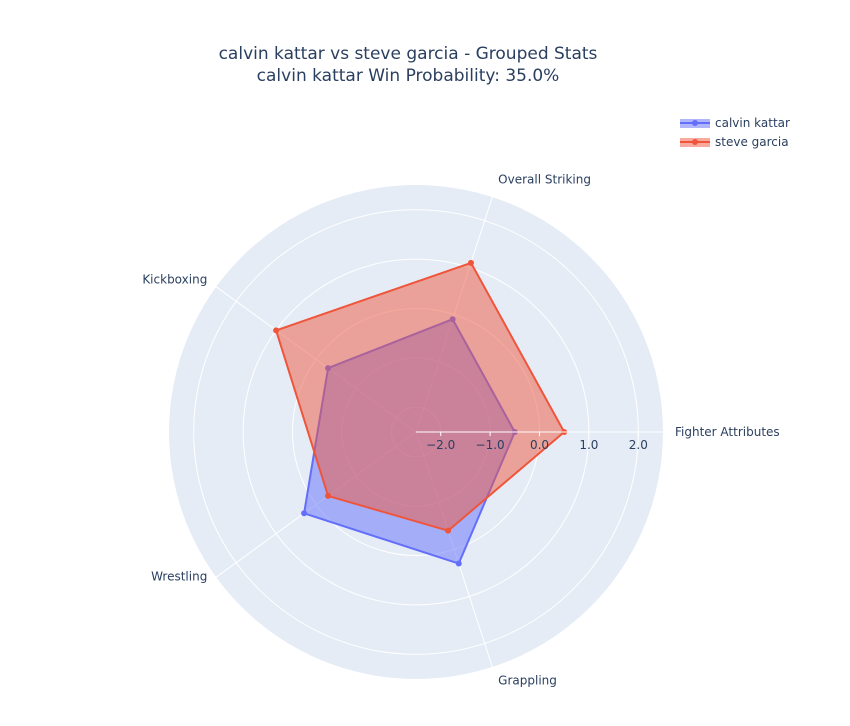 This screenshot has height=726, width=850. I want to click on category-label: Grappling, so click(527, 681).